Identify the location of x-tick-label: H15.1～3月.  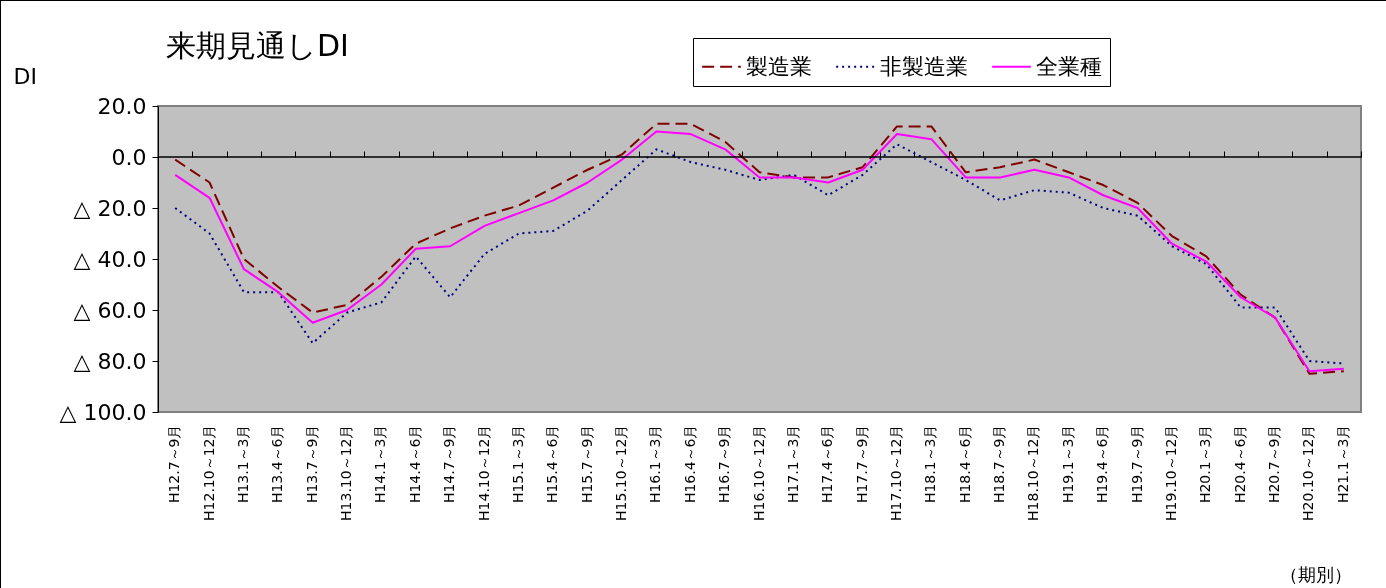
(517, 464).